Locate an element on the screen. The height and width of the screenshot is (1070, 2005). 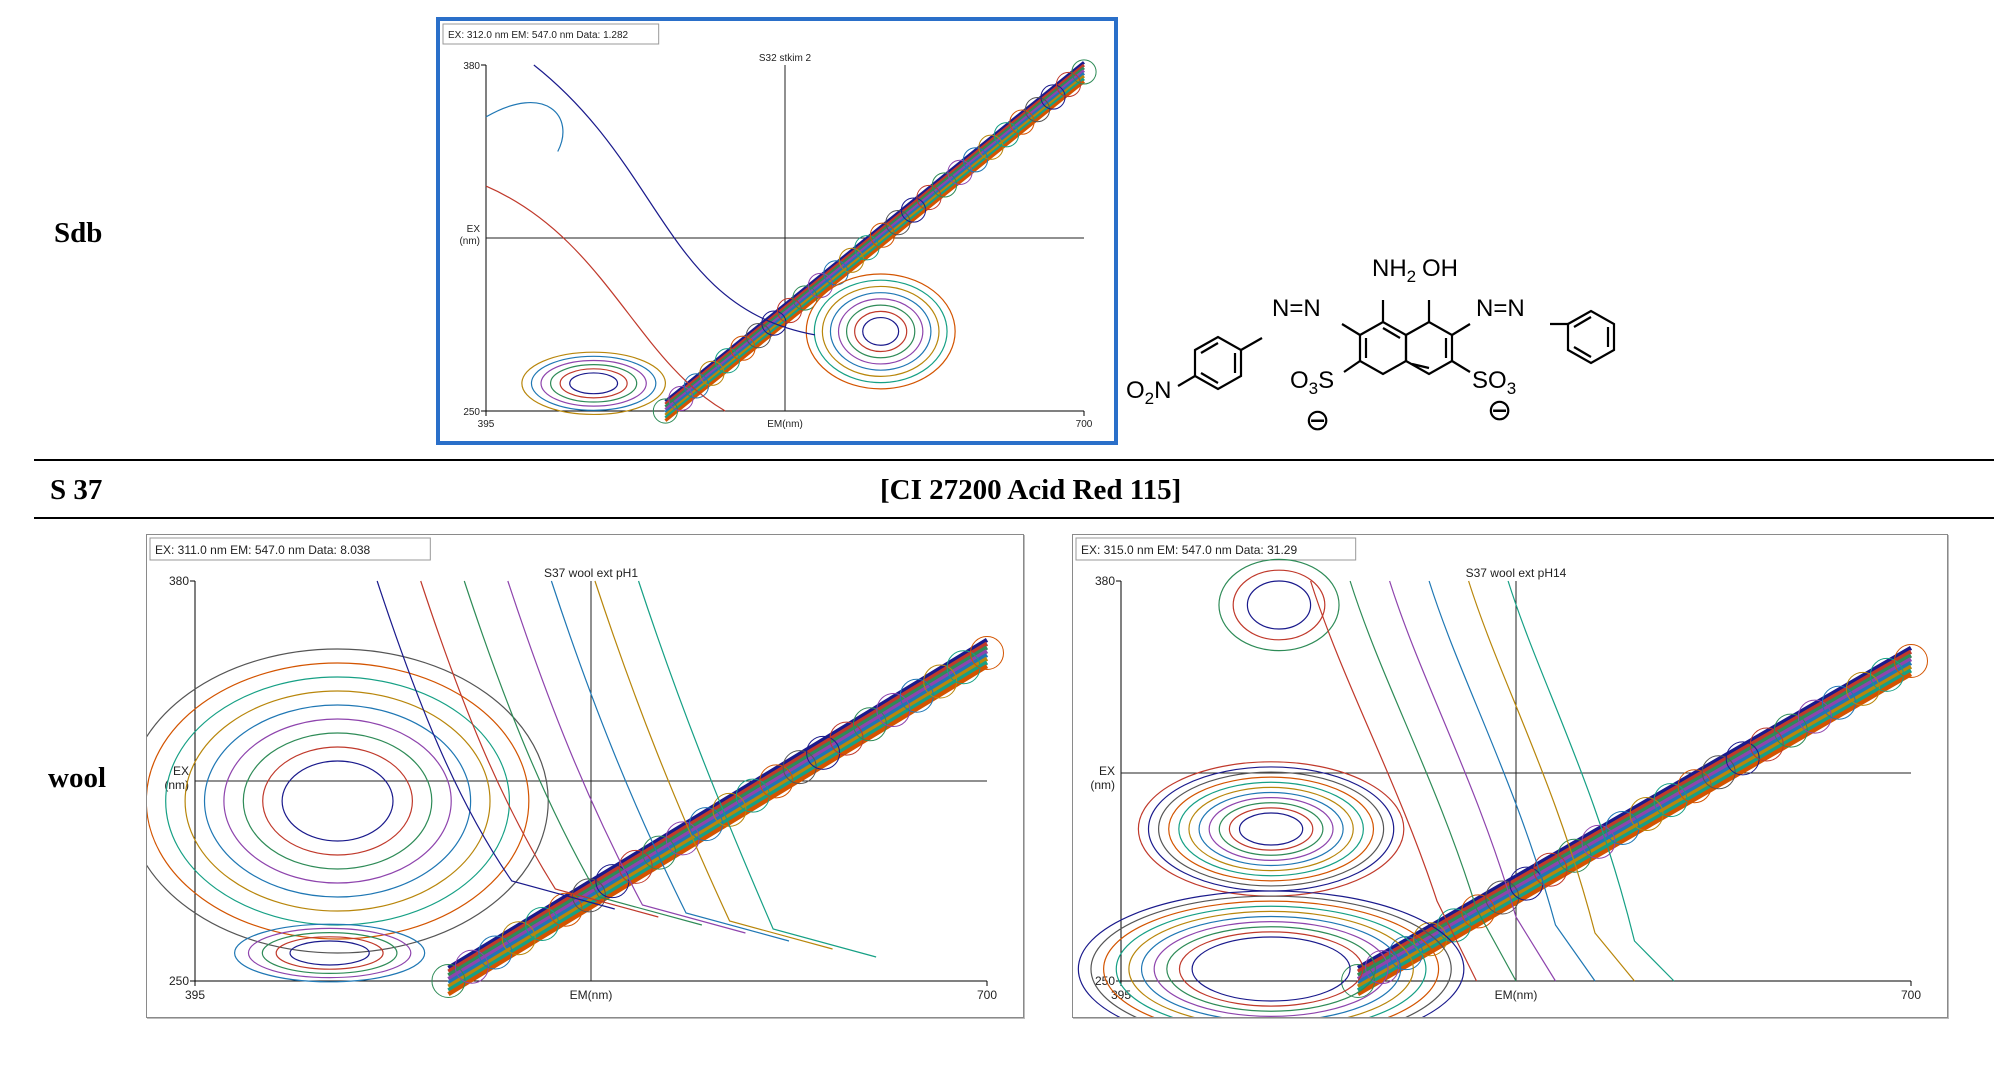
bottom-rule is located at coordinates (1014, 518).